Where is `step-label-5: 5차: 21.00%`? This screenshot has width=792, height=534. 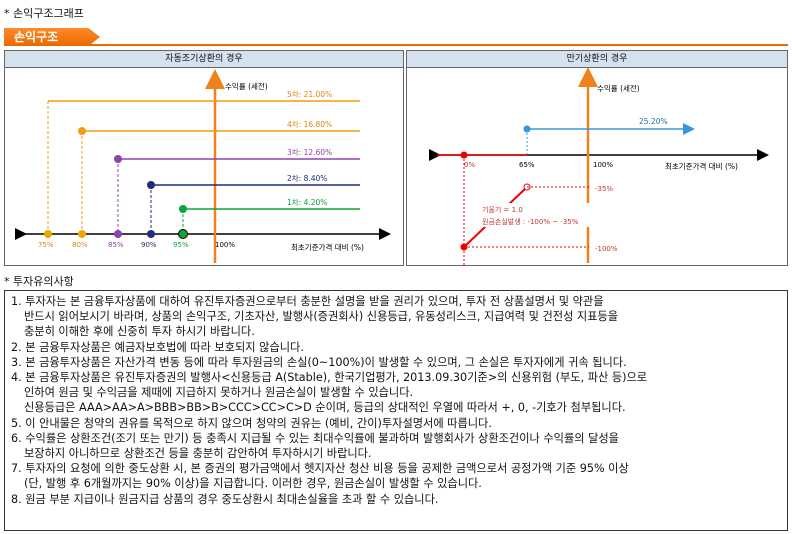 step-label-5: 5차: 21.00% is located at coordinates (309, 94).